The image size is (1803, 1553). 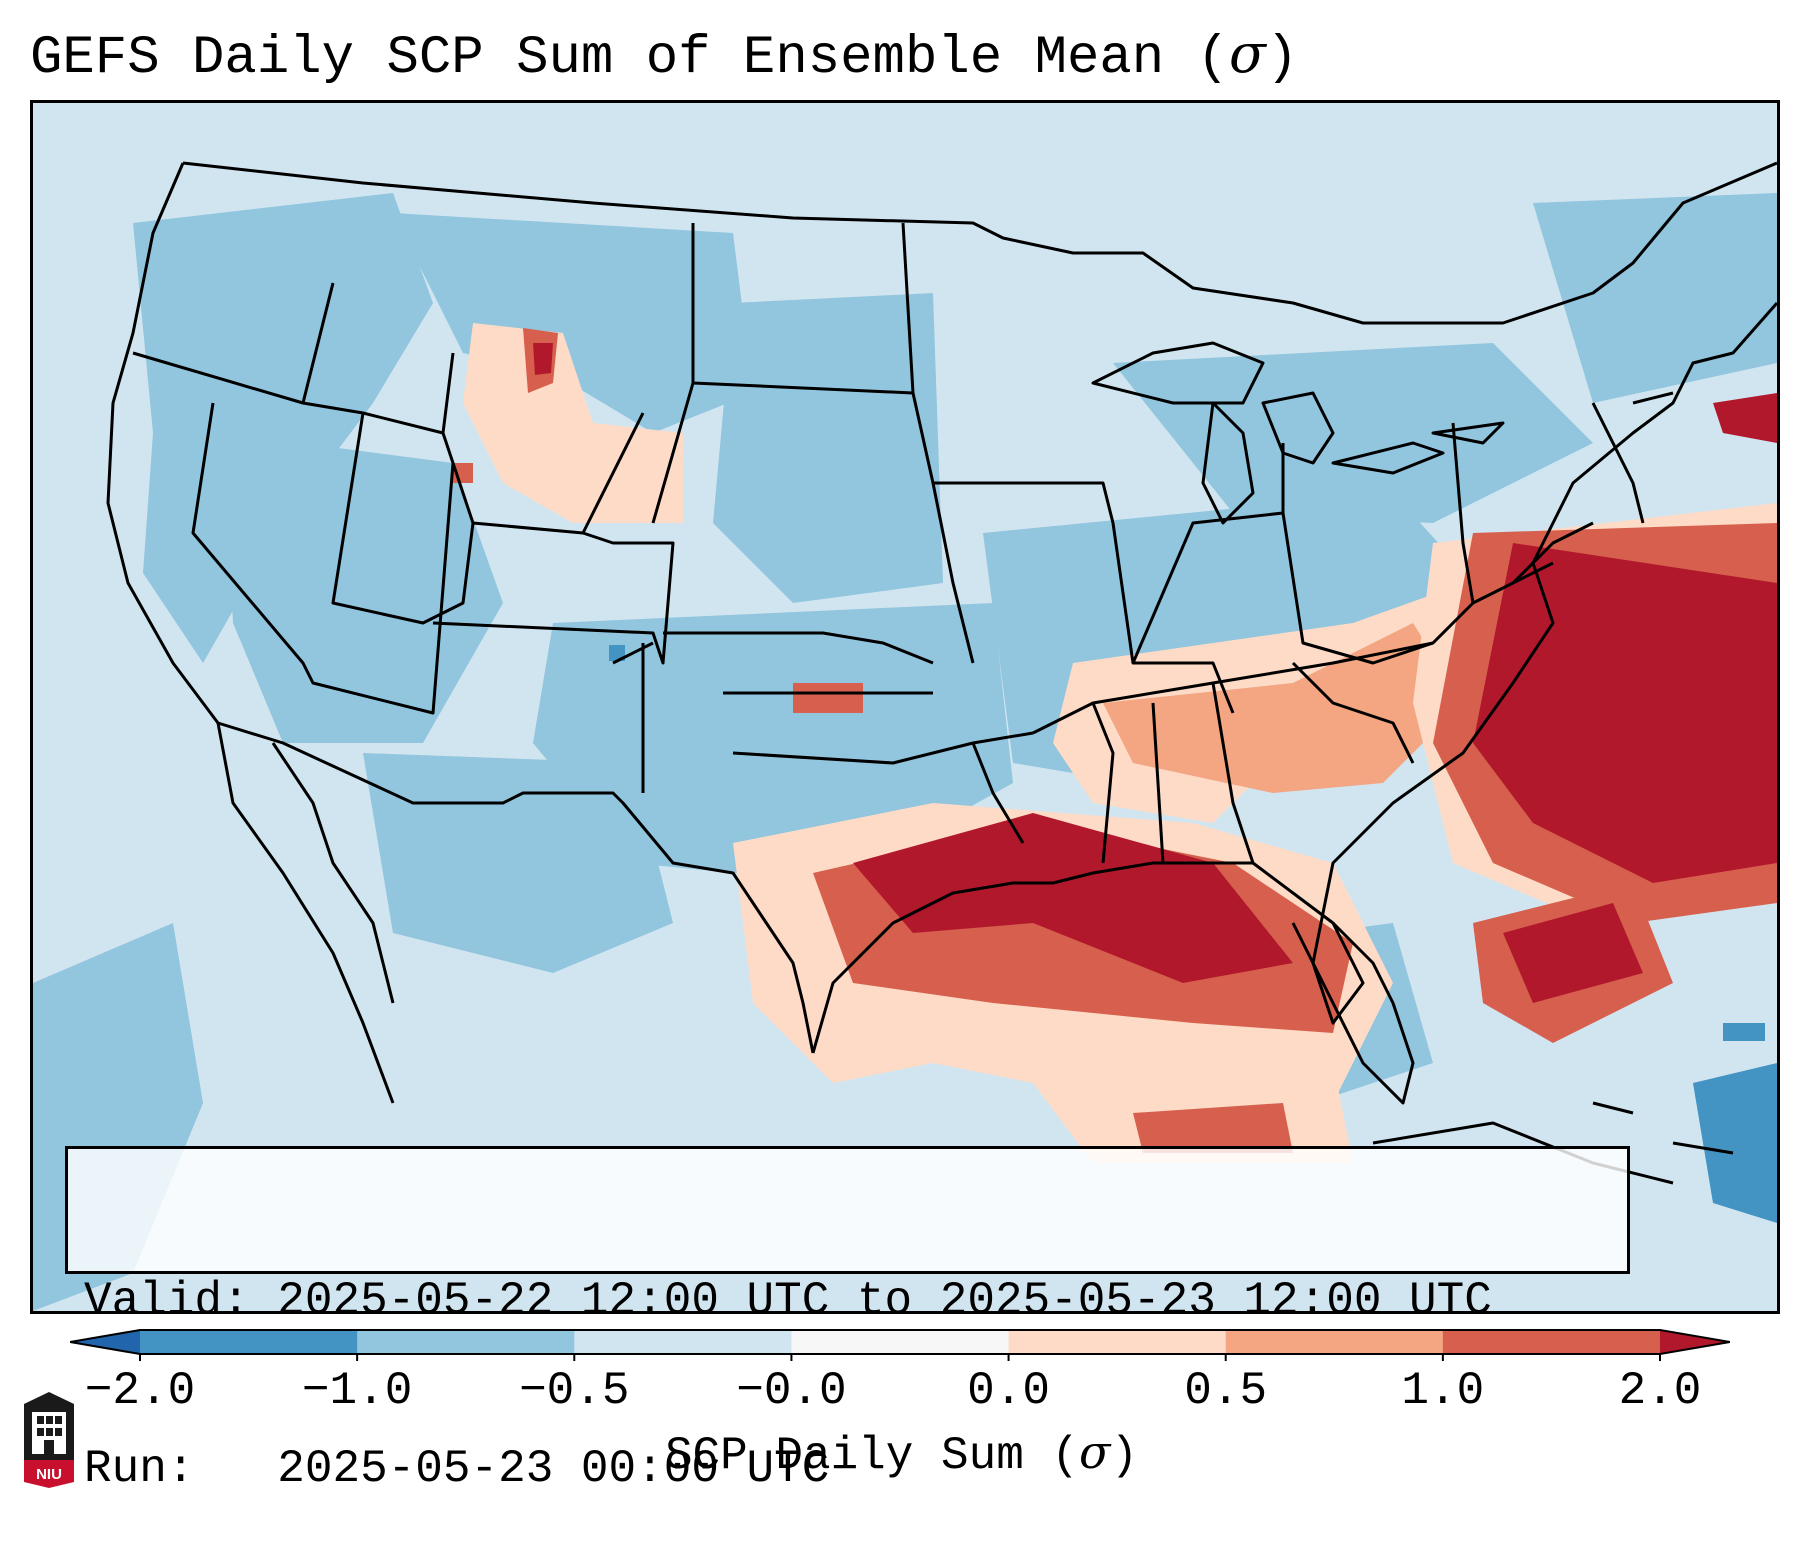 I want to click on run-line: Run: 2025-05-23 00:00 UTC, so click(x=457, y=1469).